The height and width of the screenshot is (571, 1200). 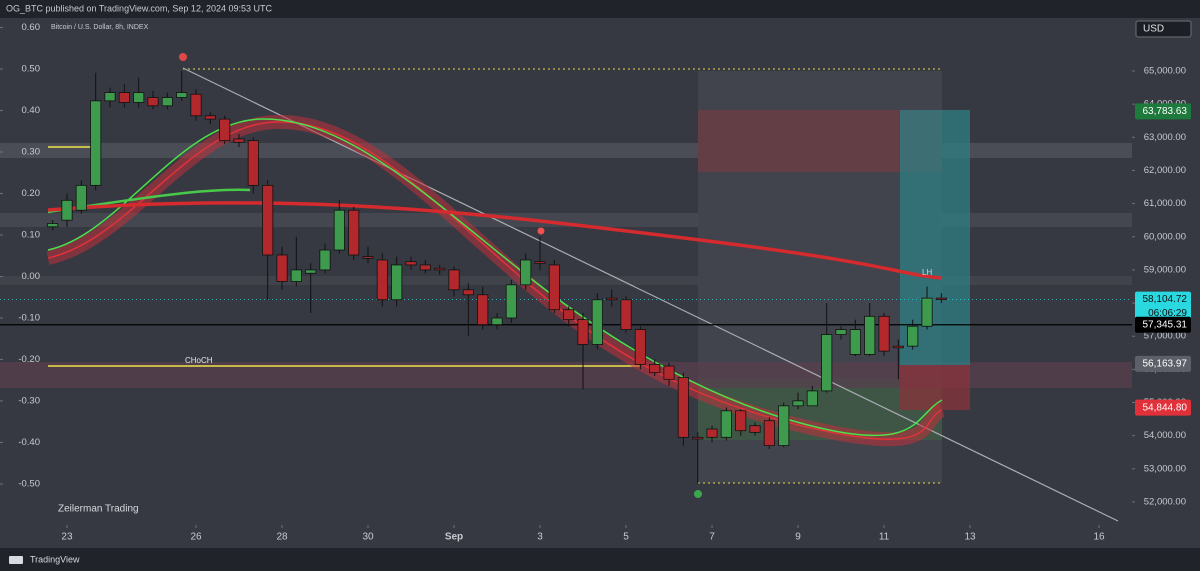 What do you see at coordinates (1165, 170) in the screenshot?
I see `y-tick-label: 62,000.00` at bounding box center [1165, 170].